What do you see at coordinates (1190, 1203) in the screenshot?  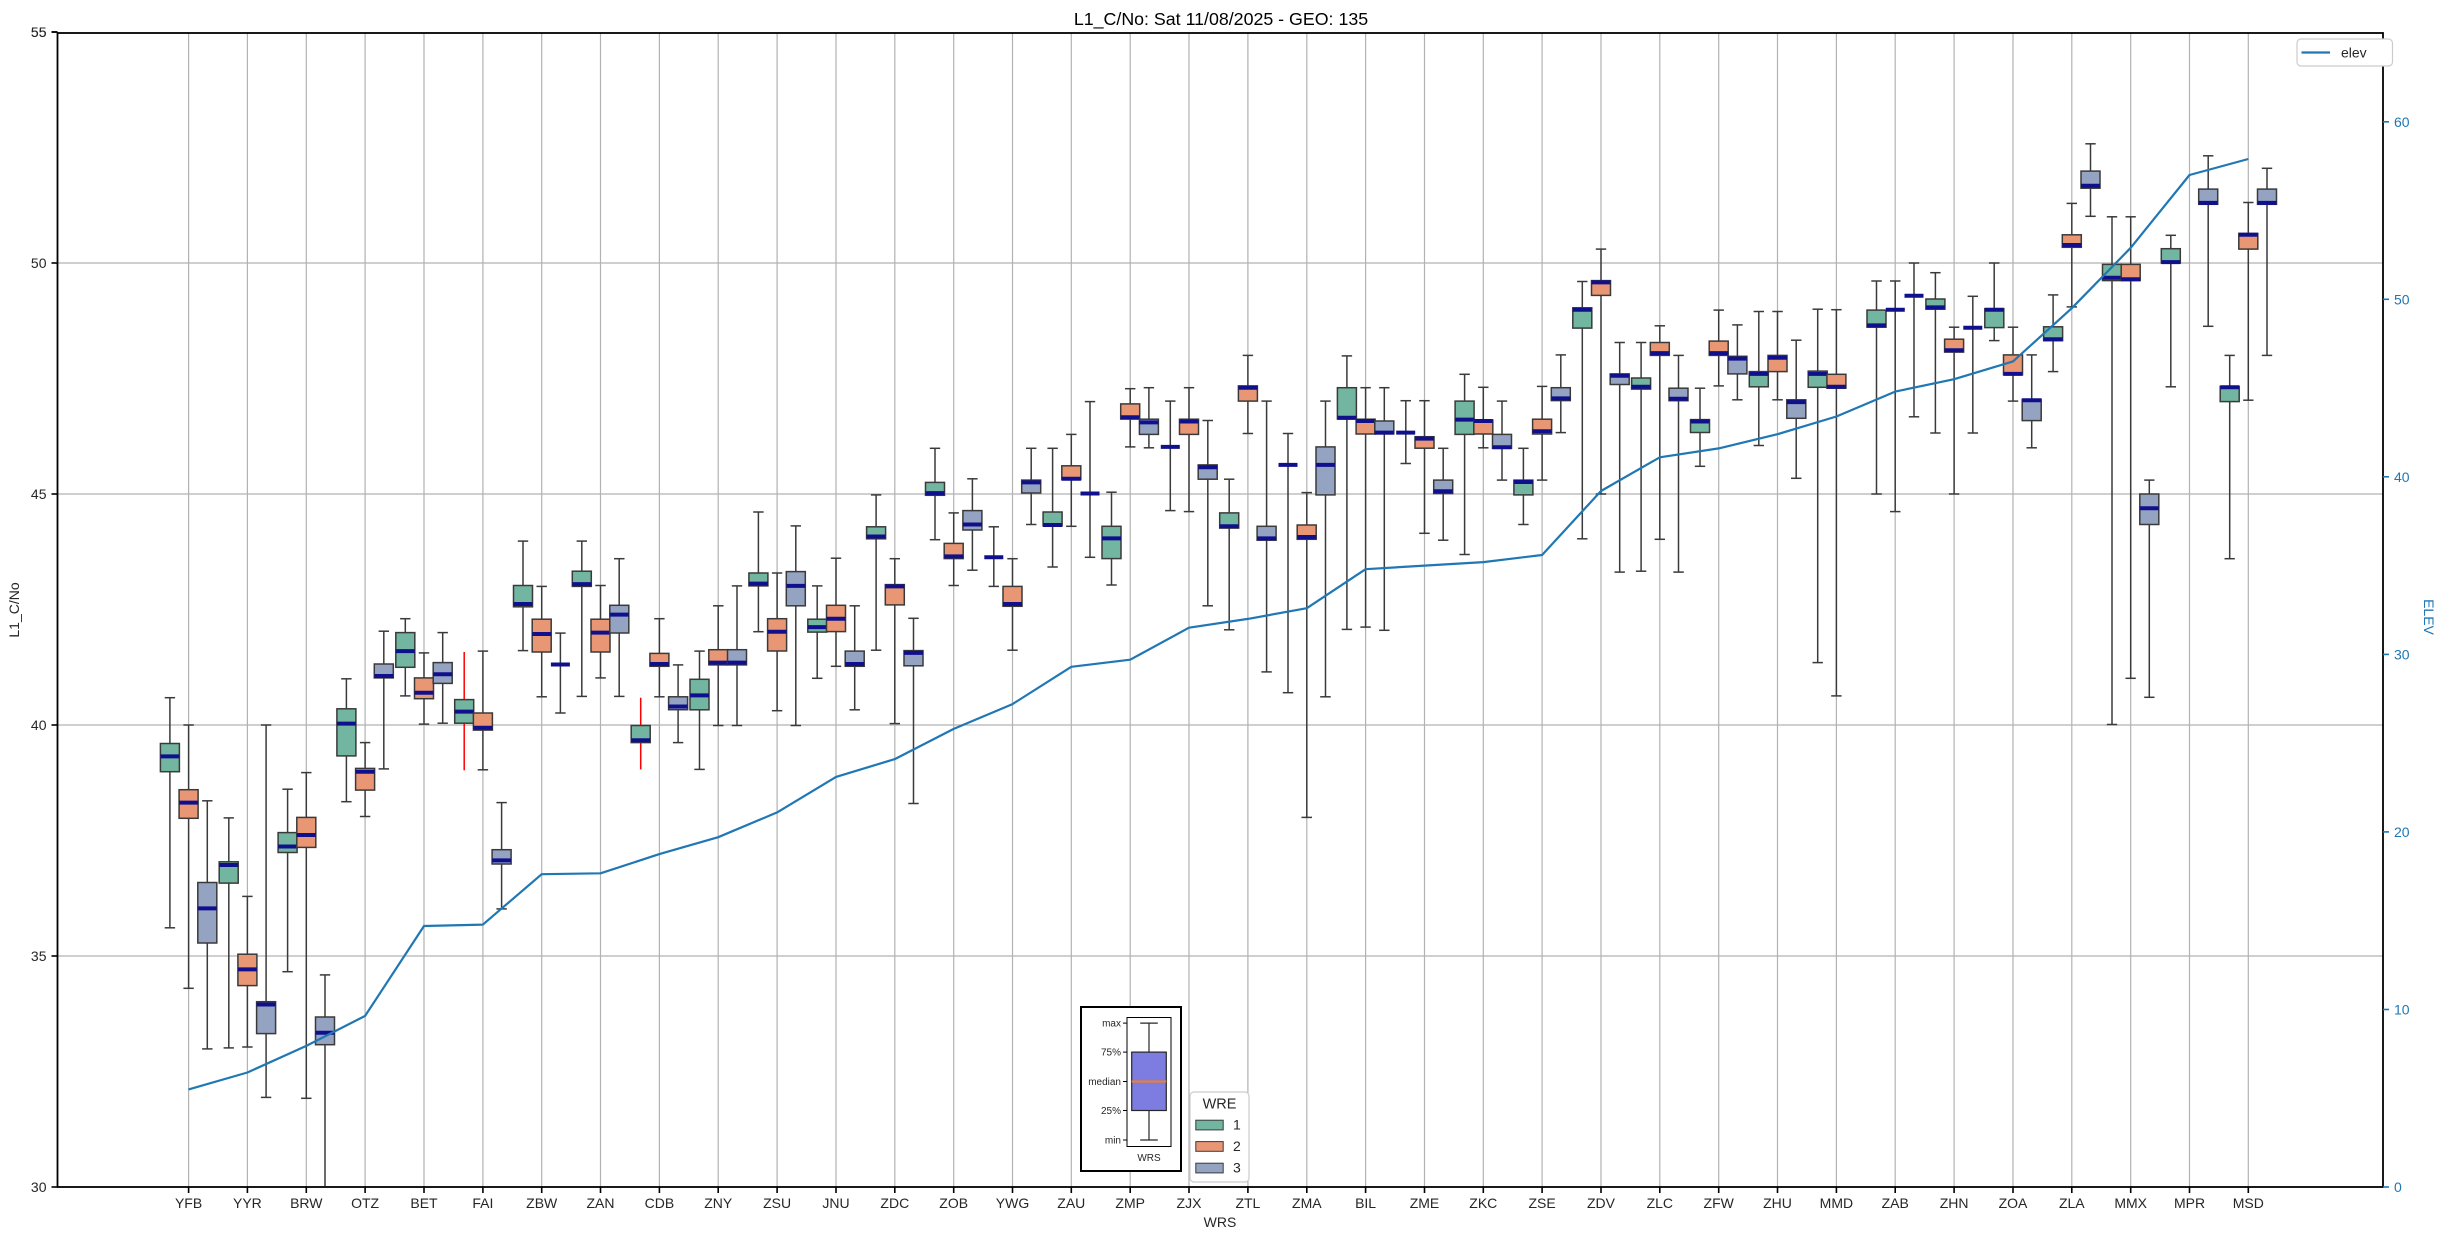 I see `svg-text: ZJX` at bounding box center [1190, 1203].